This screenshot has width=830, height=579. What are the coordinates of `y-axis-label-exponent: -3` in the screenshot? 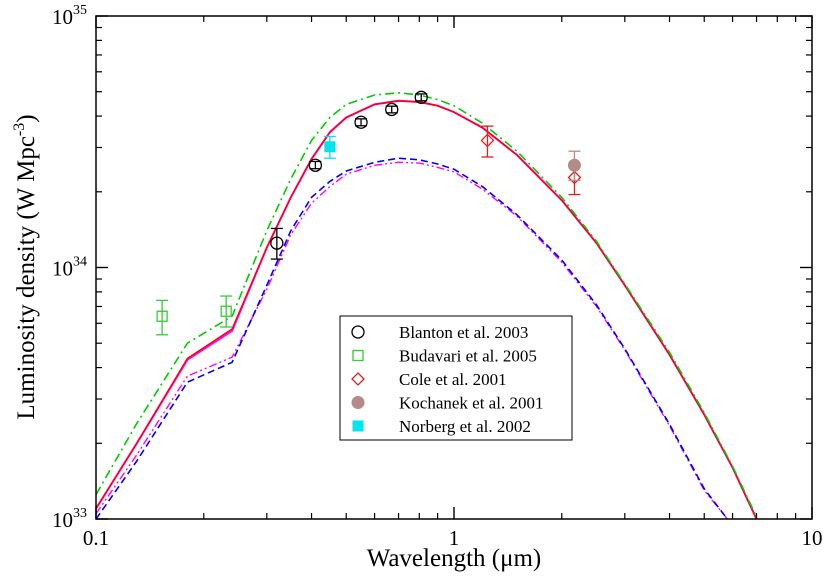 It's located at (19, 129).